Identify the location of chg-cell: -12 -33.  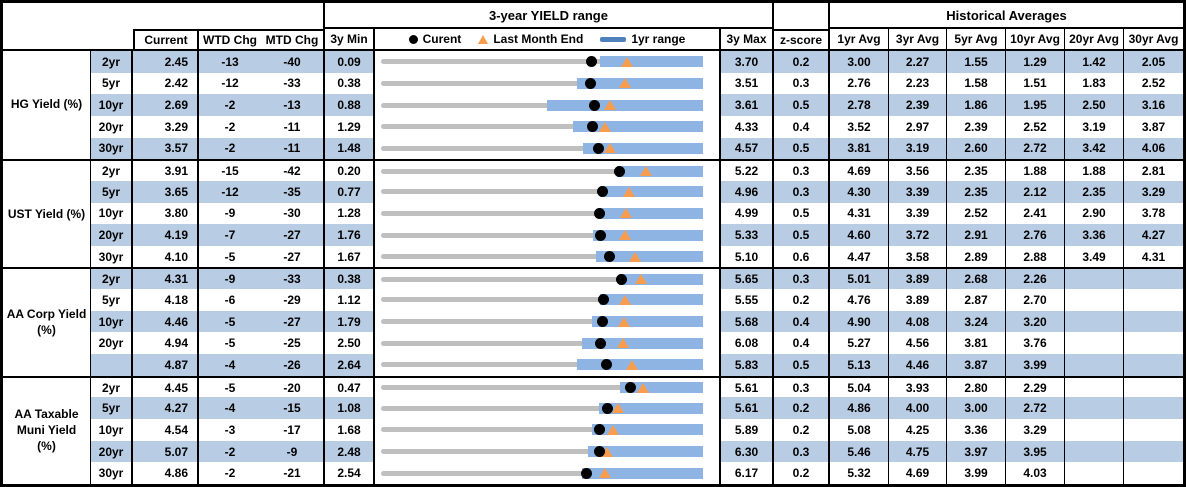
(262, 83).